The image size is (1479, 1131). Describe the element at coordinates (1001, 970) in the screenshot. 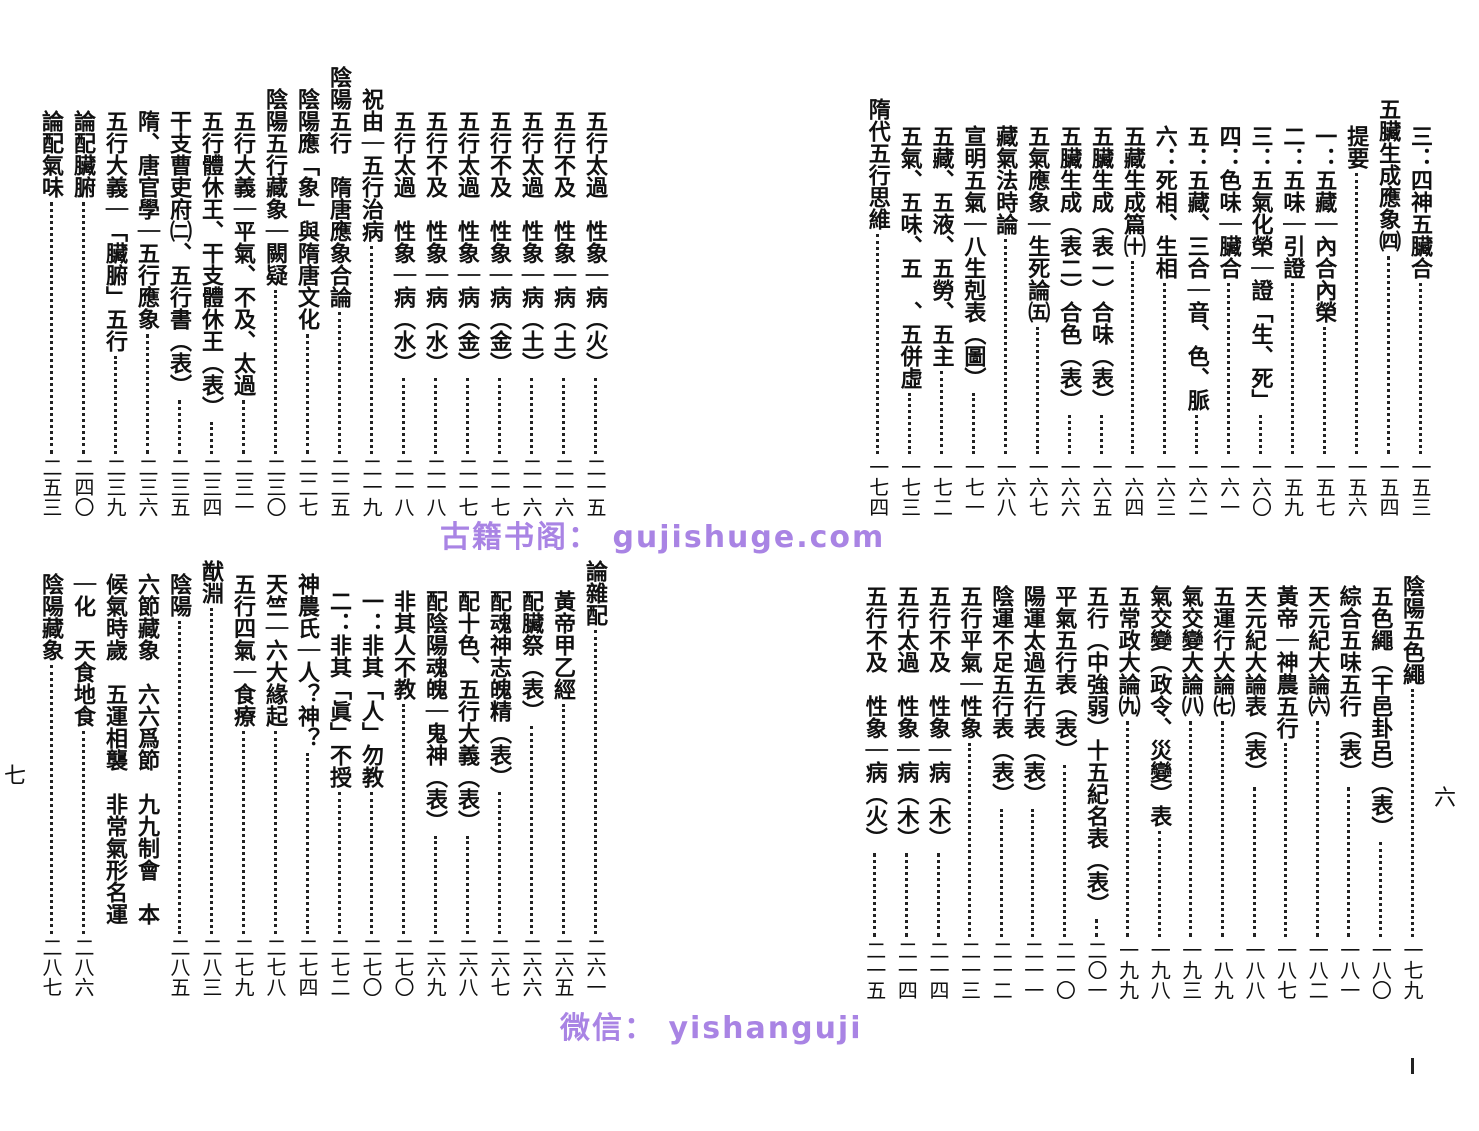

I see `toc-entry-page: 二一二` at that location.